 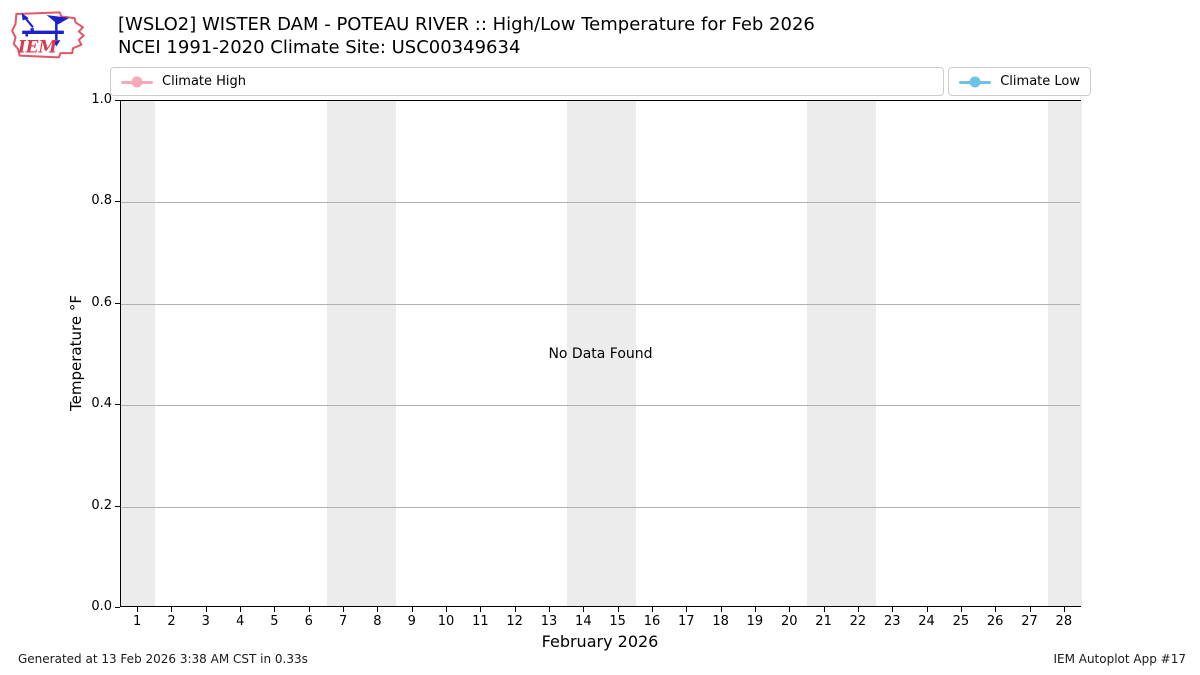 I want to click on logo-iem-text: IEM, so click(x=37, y=46).